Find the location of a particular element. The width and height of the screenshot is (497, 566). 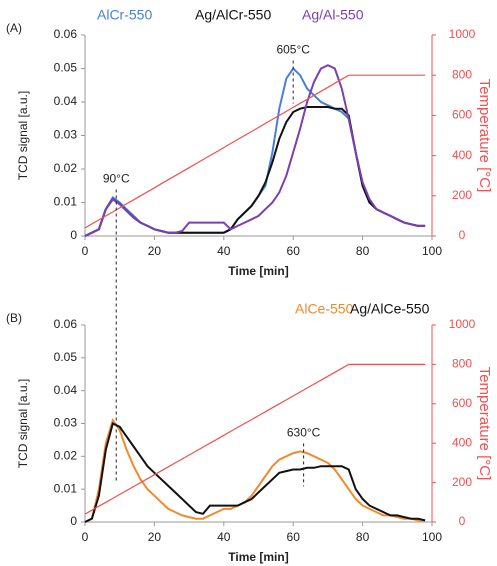

legend-entry: Ag/AlCr-550 is located at coordinates (233, 15).